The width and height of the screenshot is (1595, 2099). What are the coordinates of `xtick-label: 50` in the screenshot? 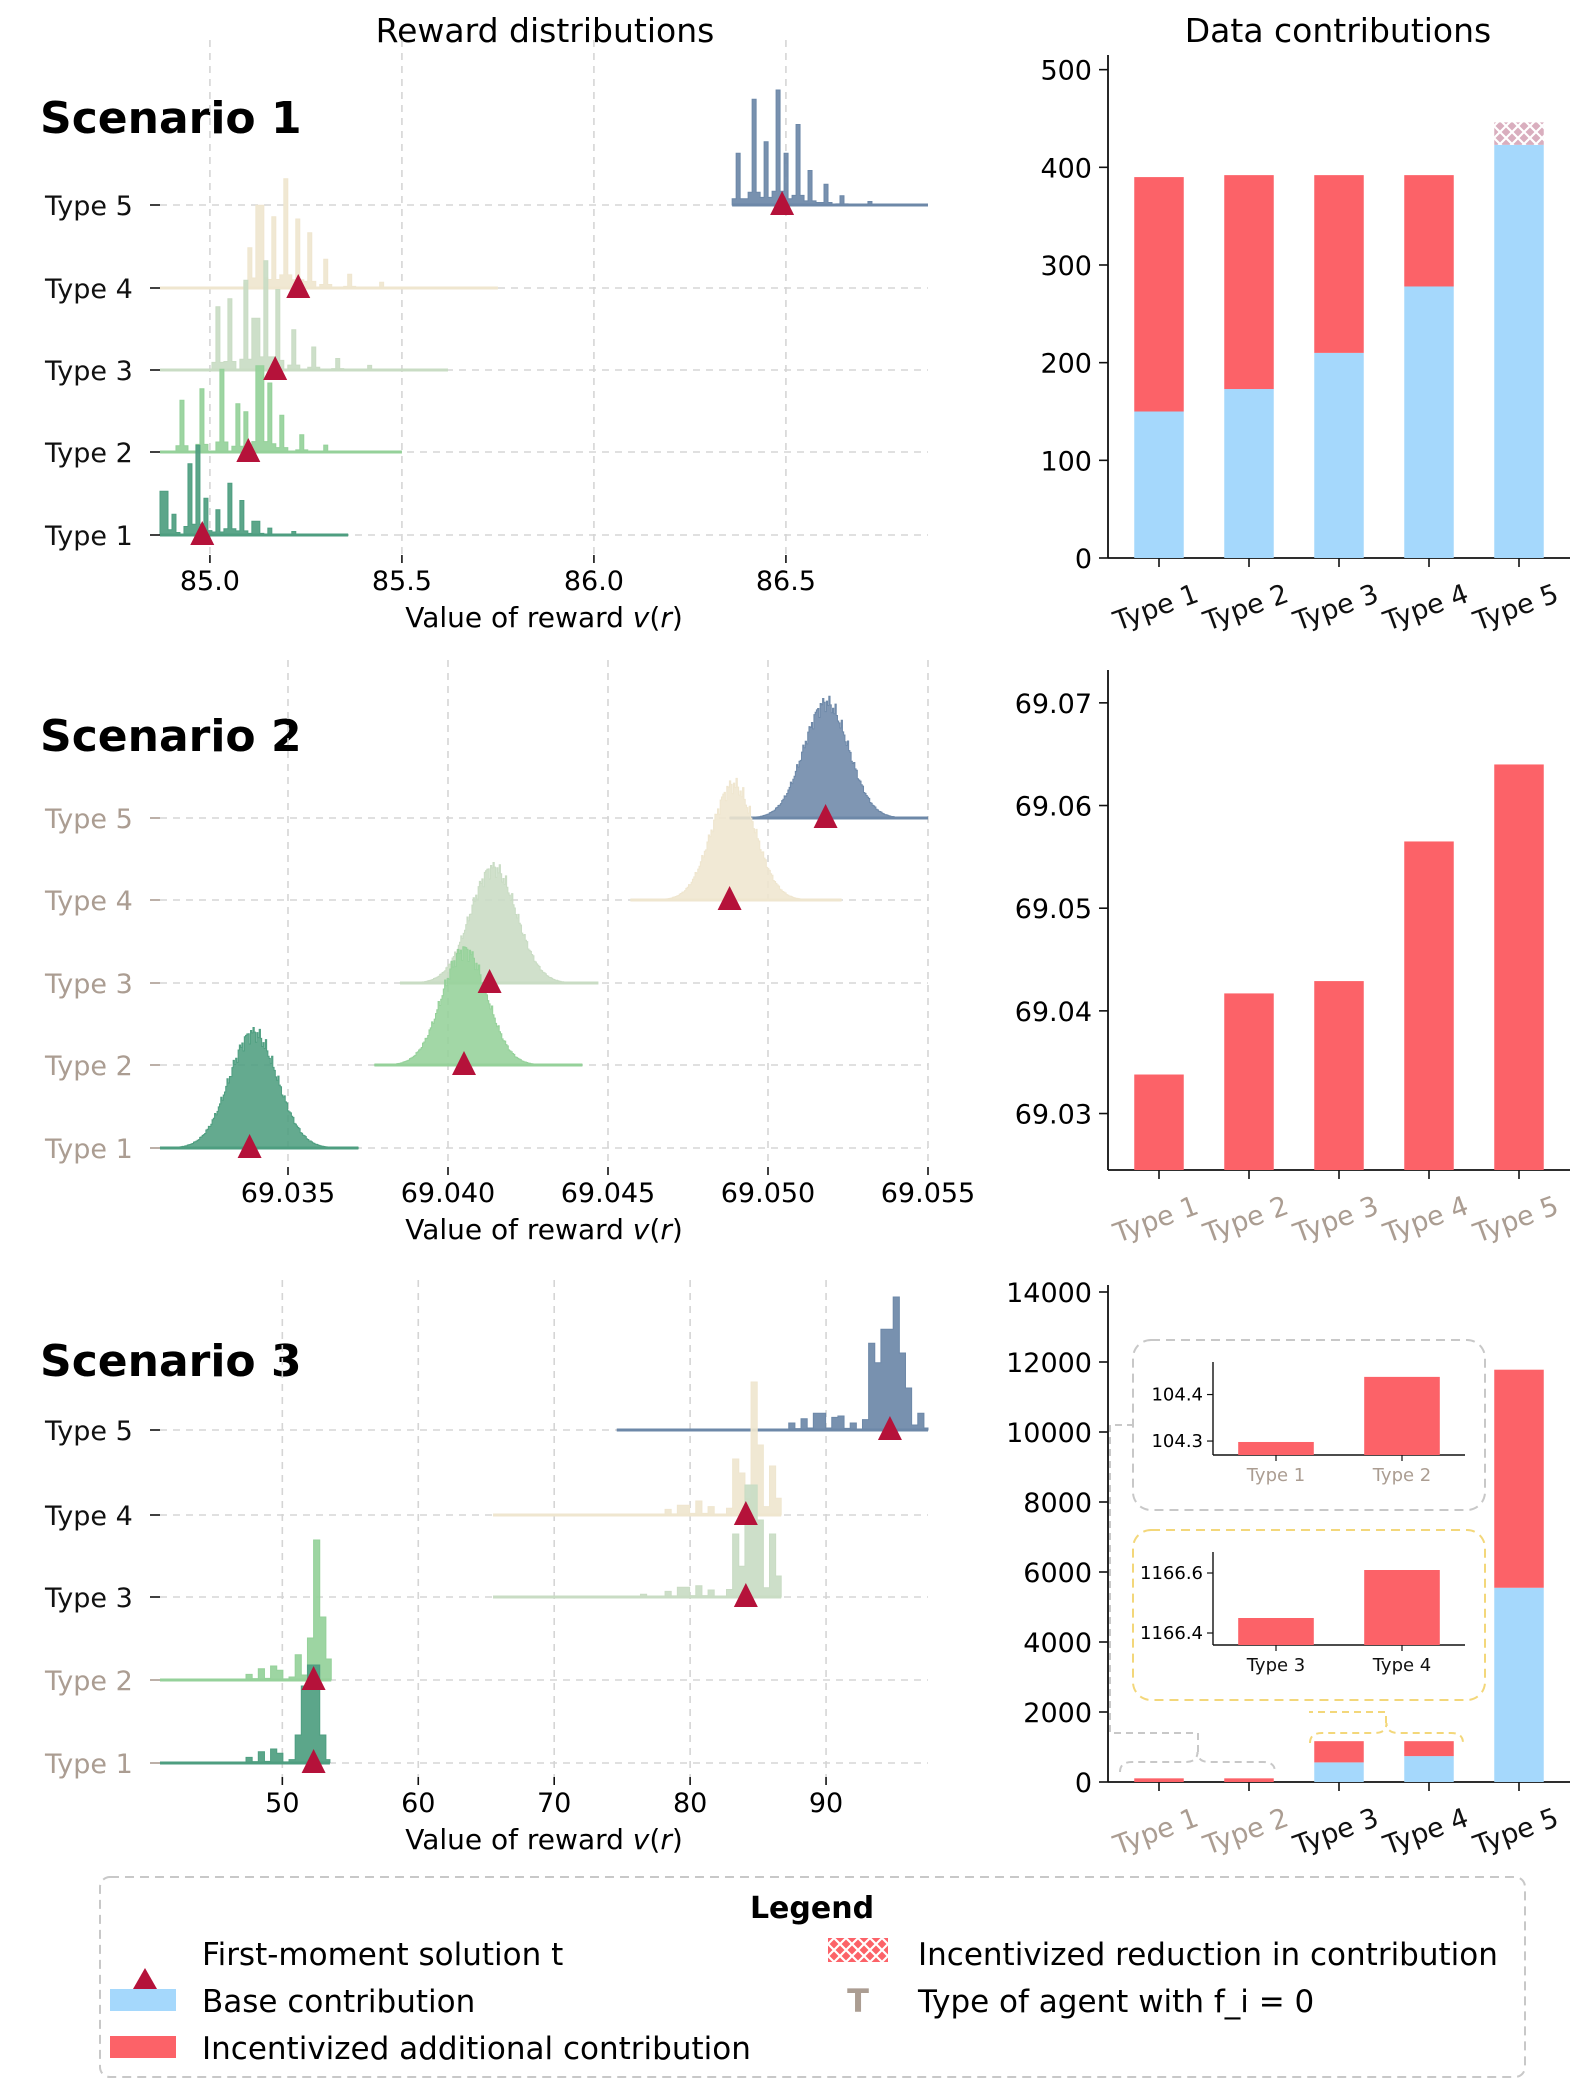 It's located at (282, 1803).